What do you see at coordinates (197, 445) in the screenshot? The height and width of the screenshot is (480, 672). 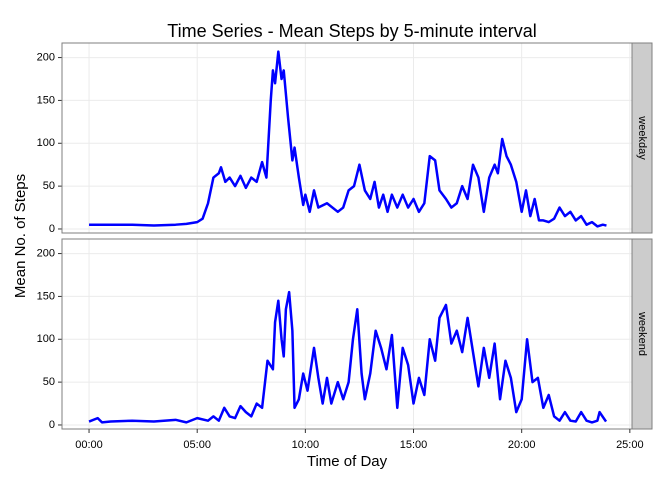 I see `x-tick-label: 05:00` at bounding box center [197, 445].